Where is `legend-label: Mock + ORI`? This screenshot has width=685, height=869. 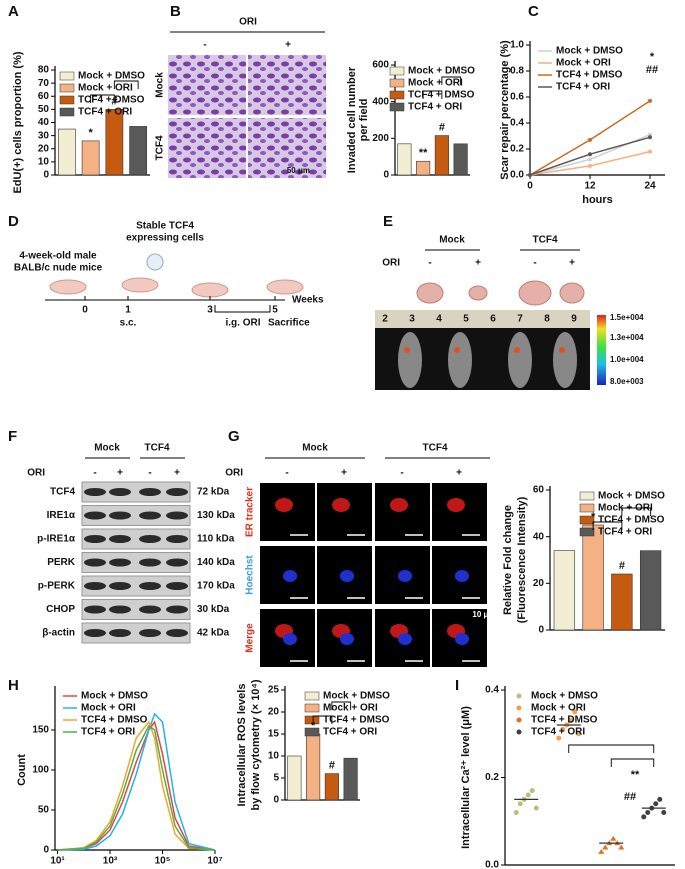 legend-label: Mock + ORI is located at coordinates (558, 708).